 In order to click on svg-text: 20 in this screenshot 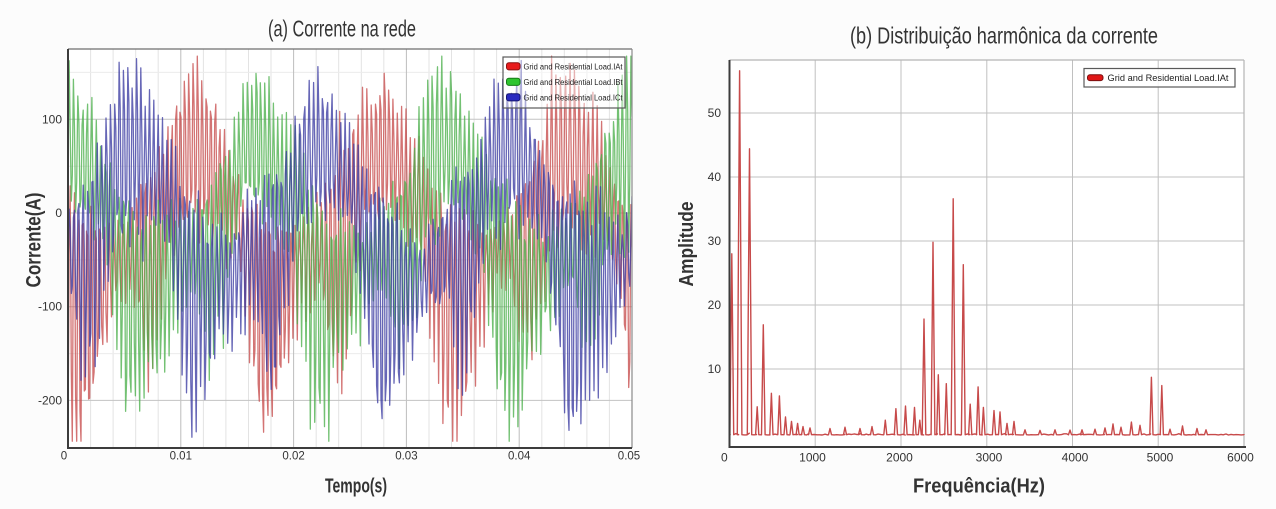, I will do `click(715, 305)`.